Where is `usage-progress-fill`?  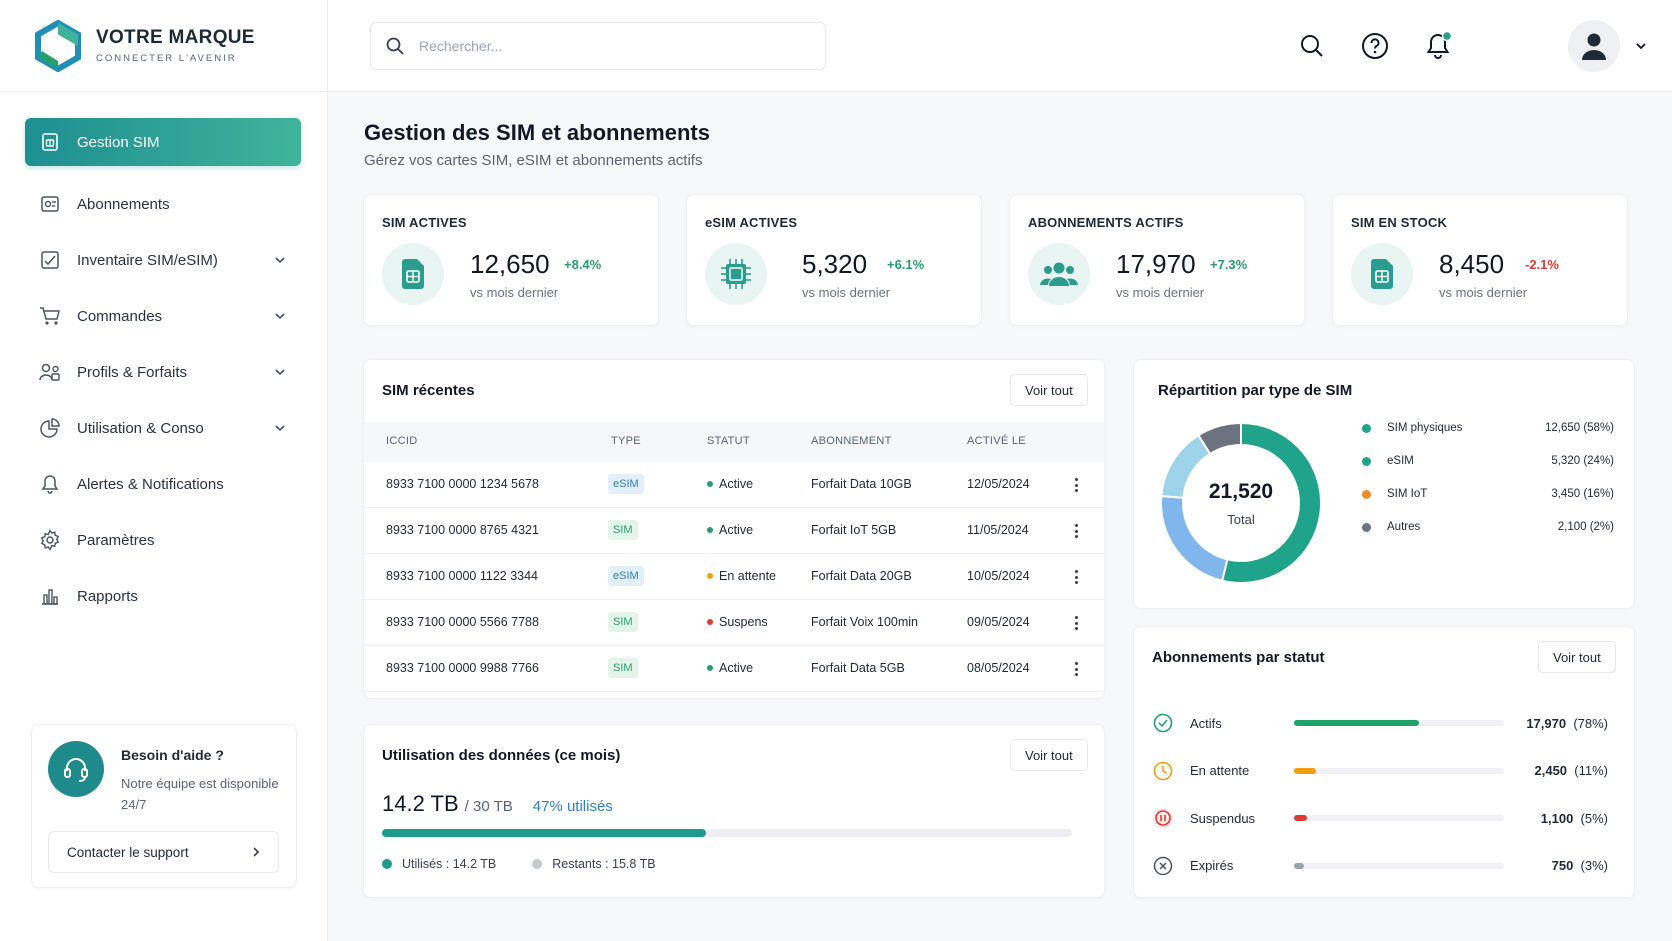
usage-progress-fill is located at coordinates (544, 833).